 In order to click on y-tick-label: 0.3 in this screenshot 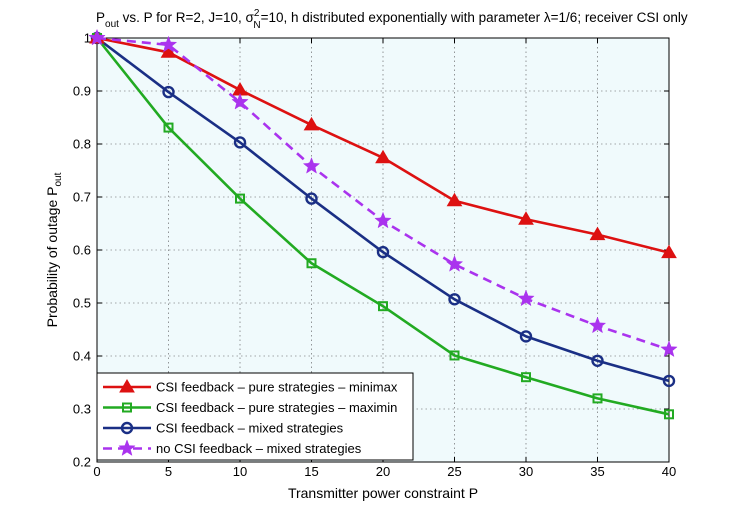, I will do `click(82, 409)`.